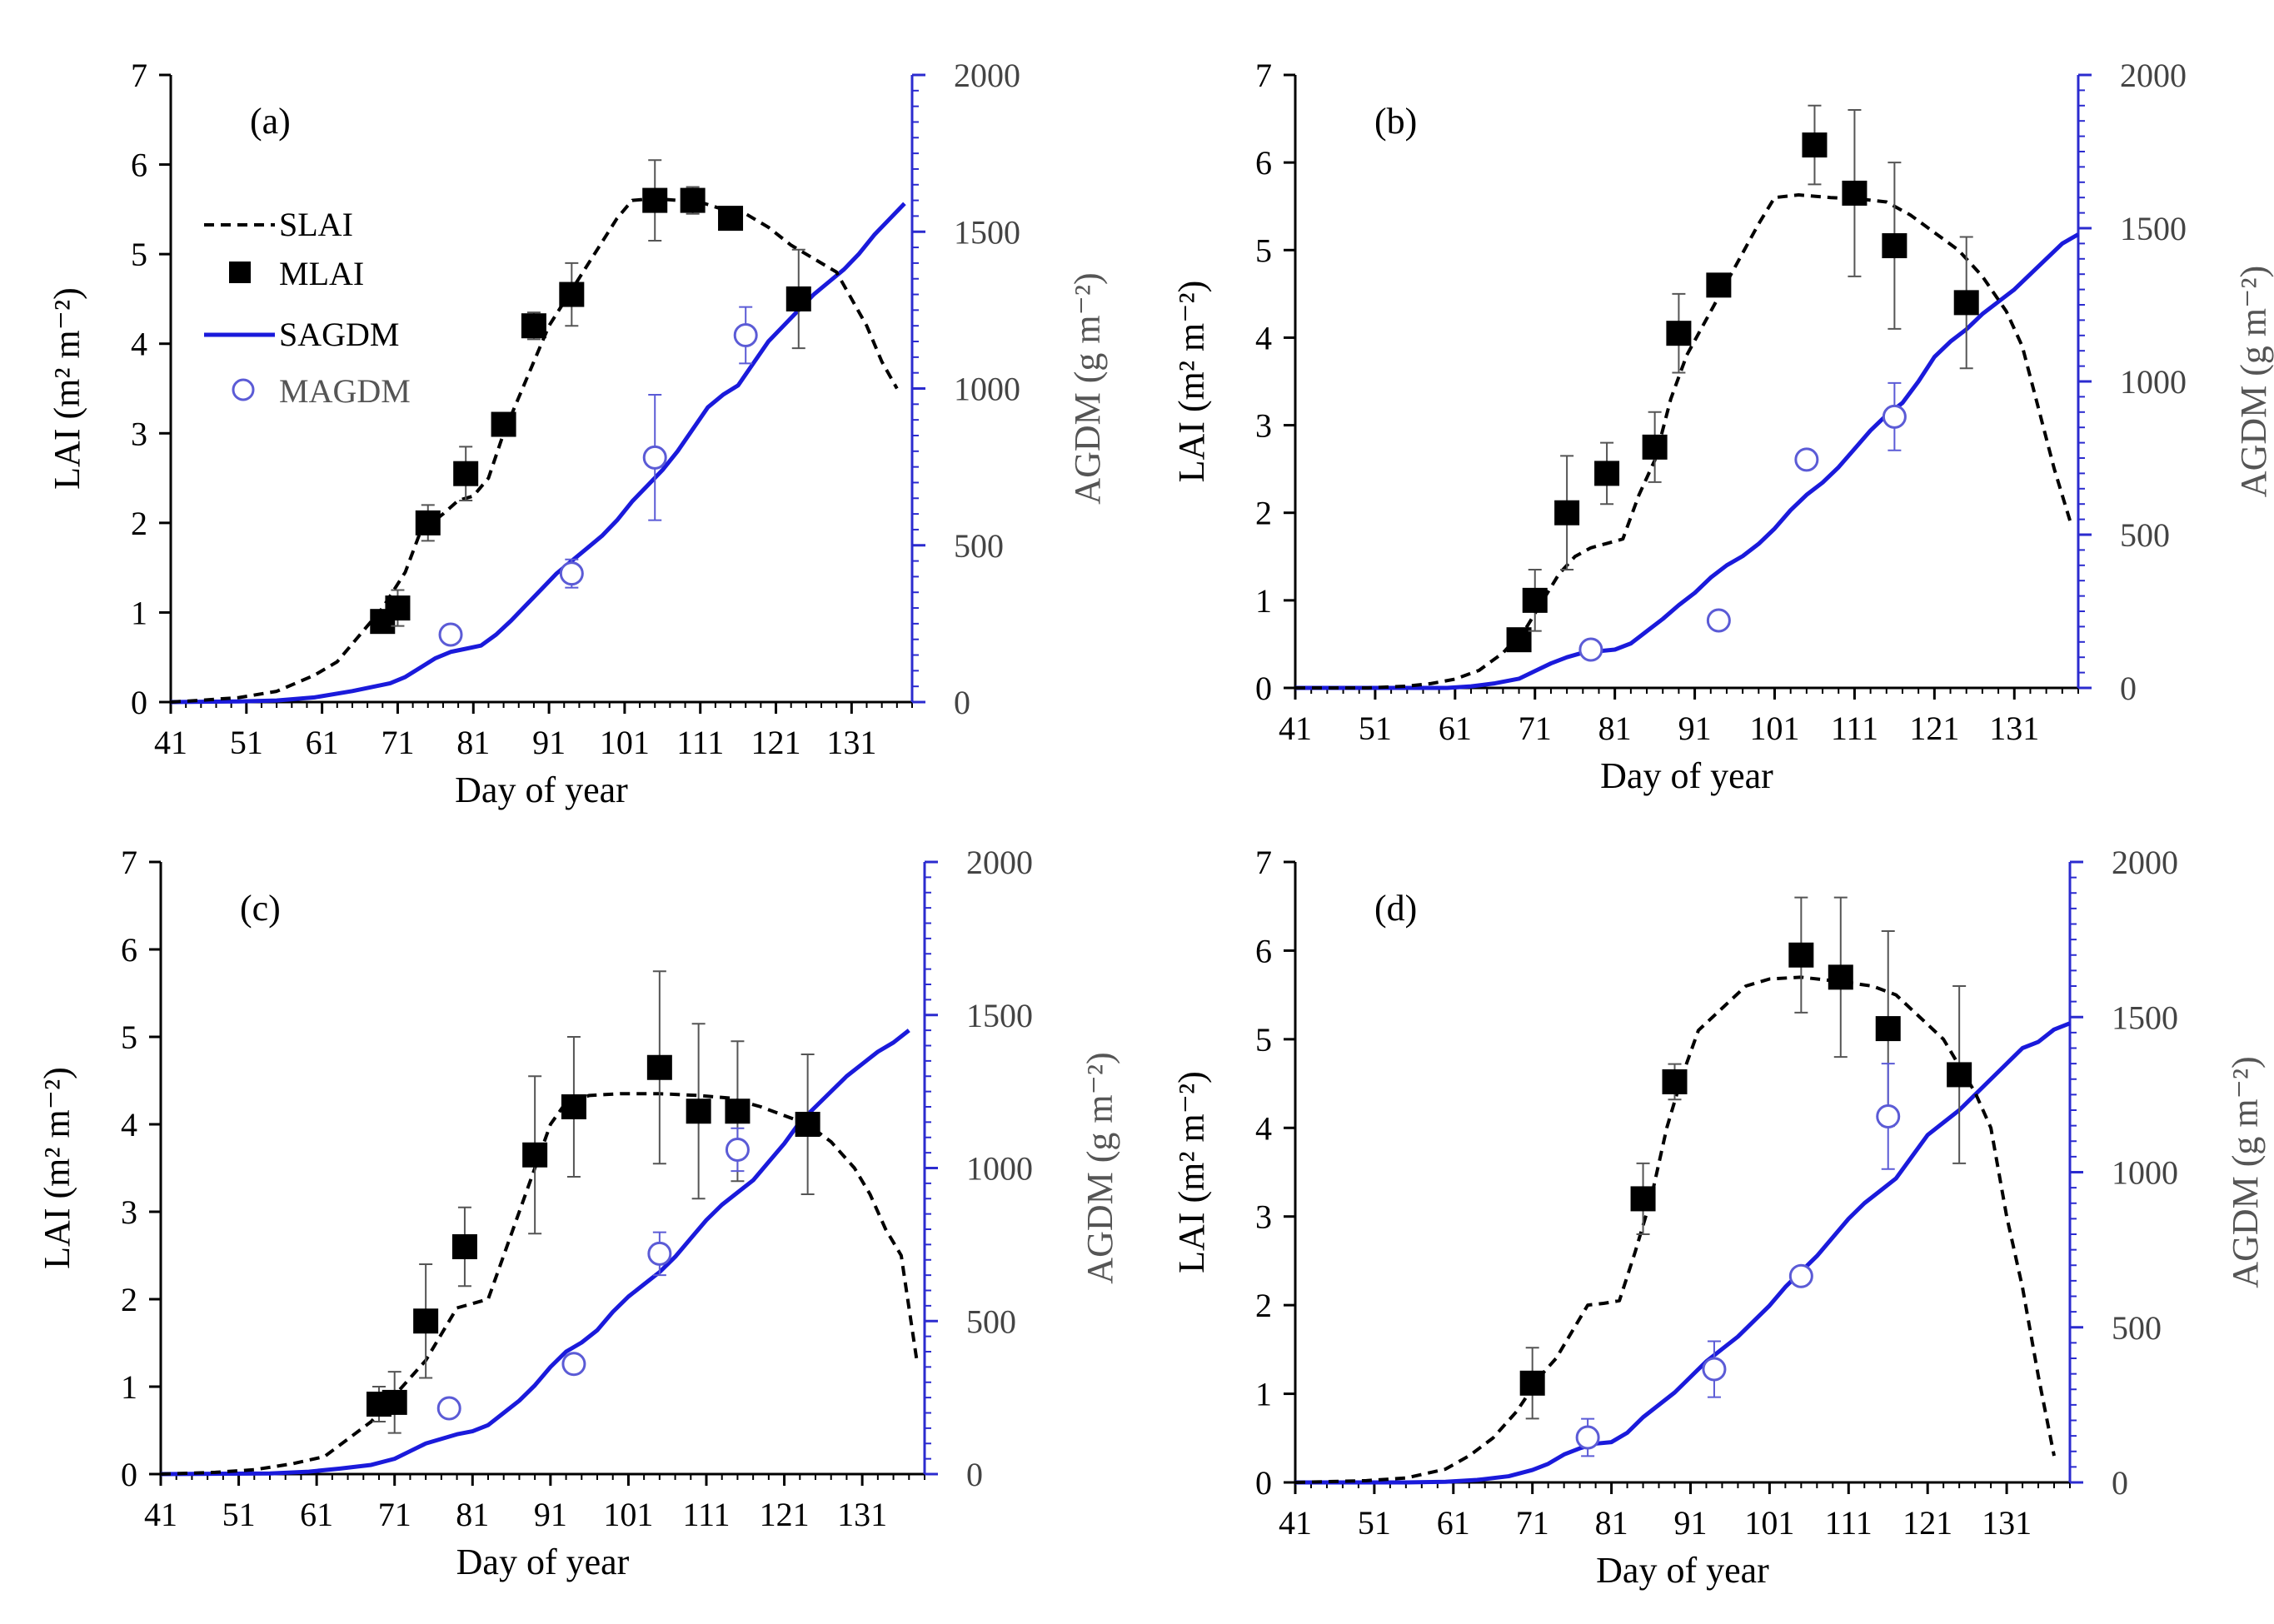 Image resolution: width=2274 pixels, height=1624 pixels. I want to click on legend-magdm-swatch, so click(243, 390).